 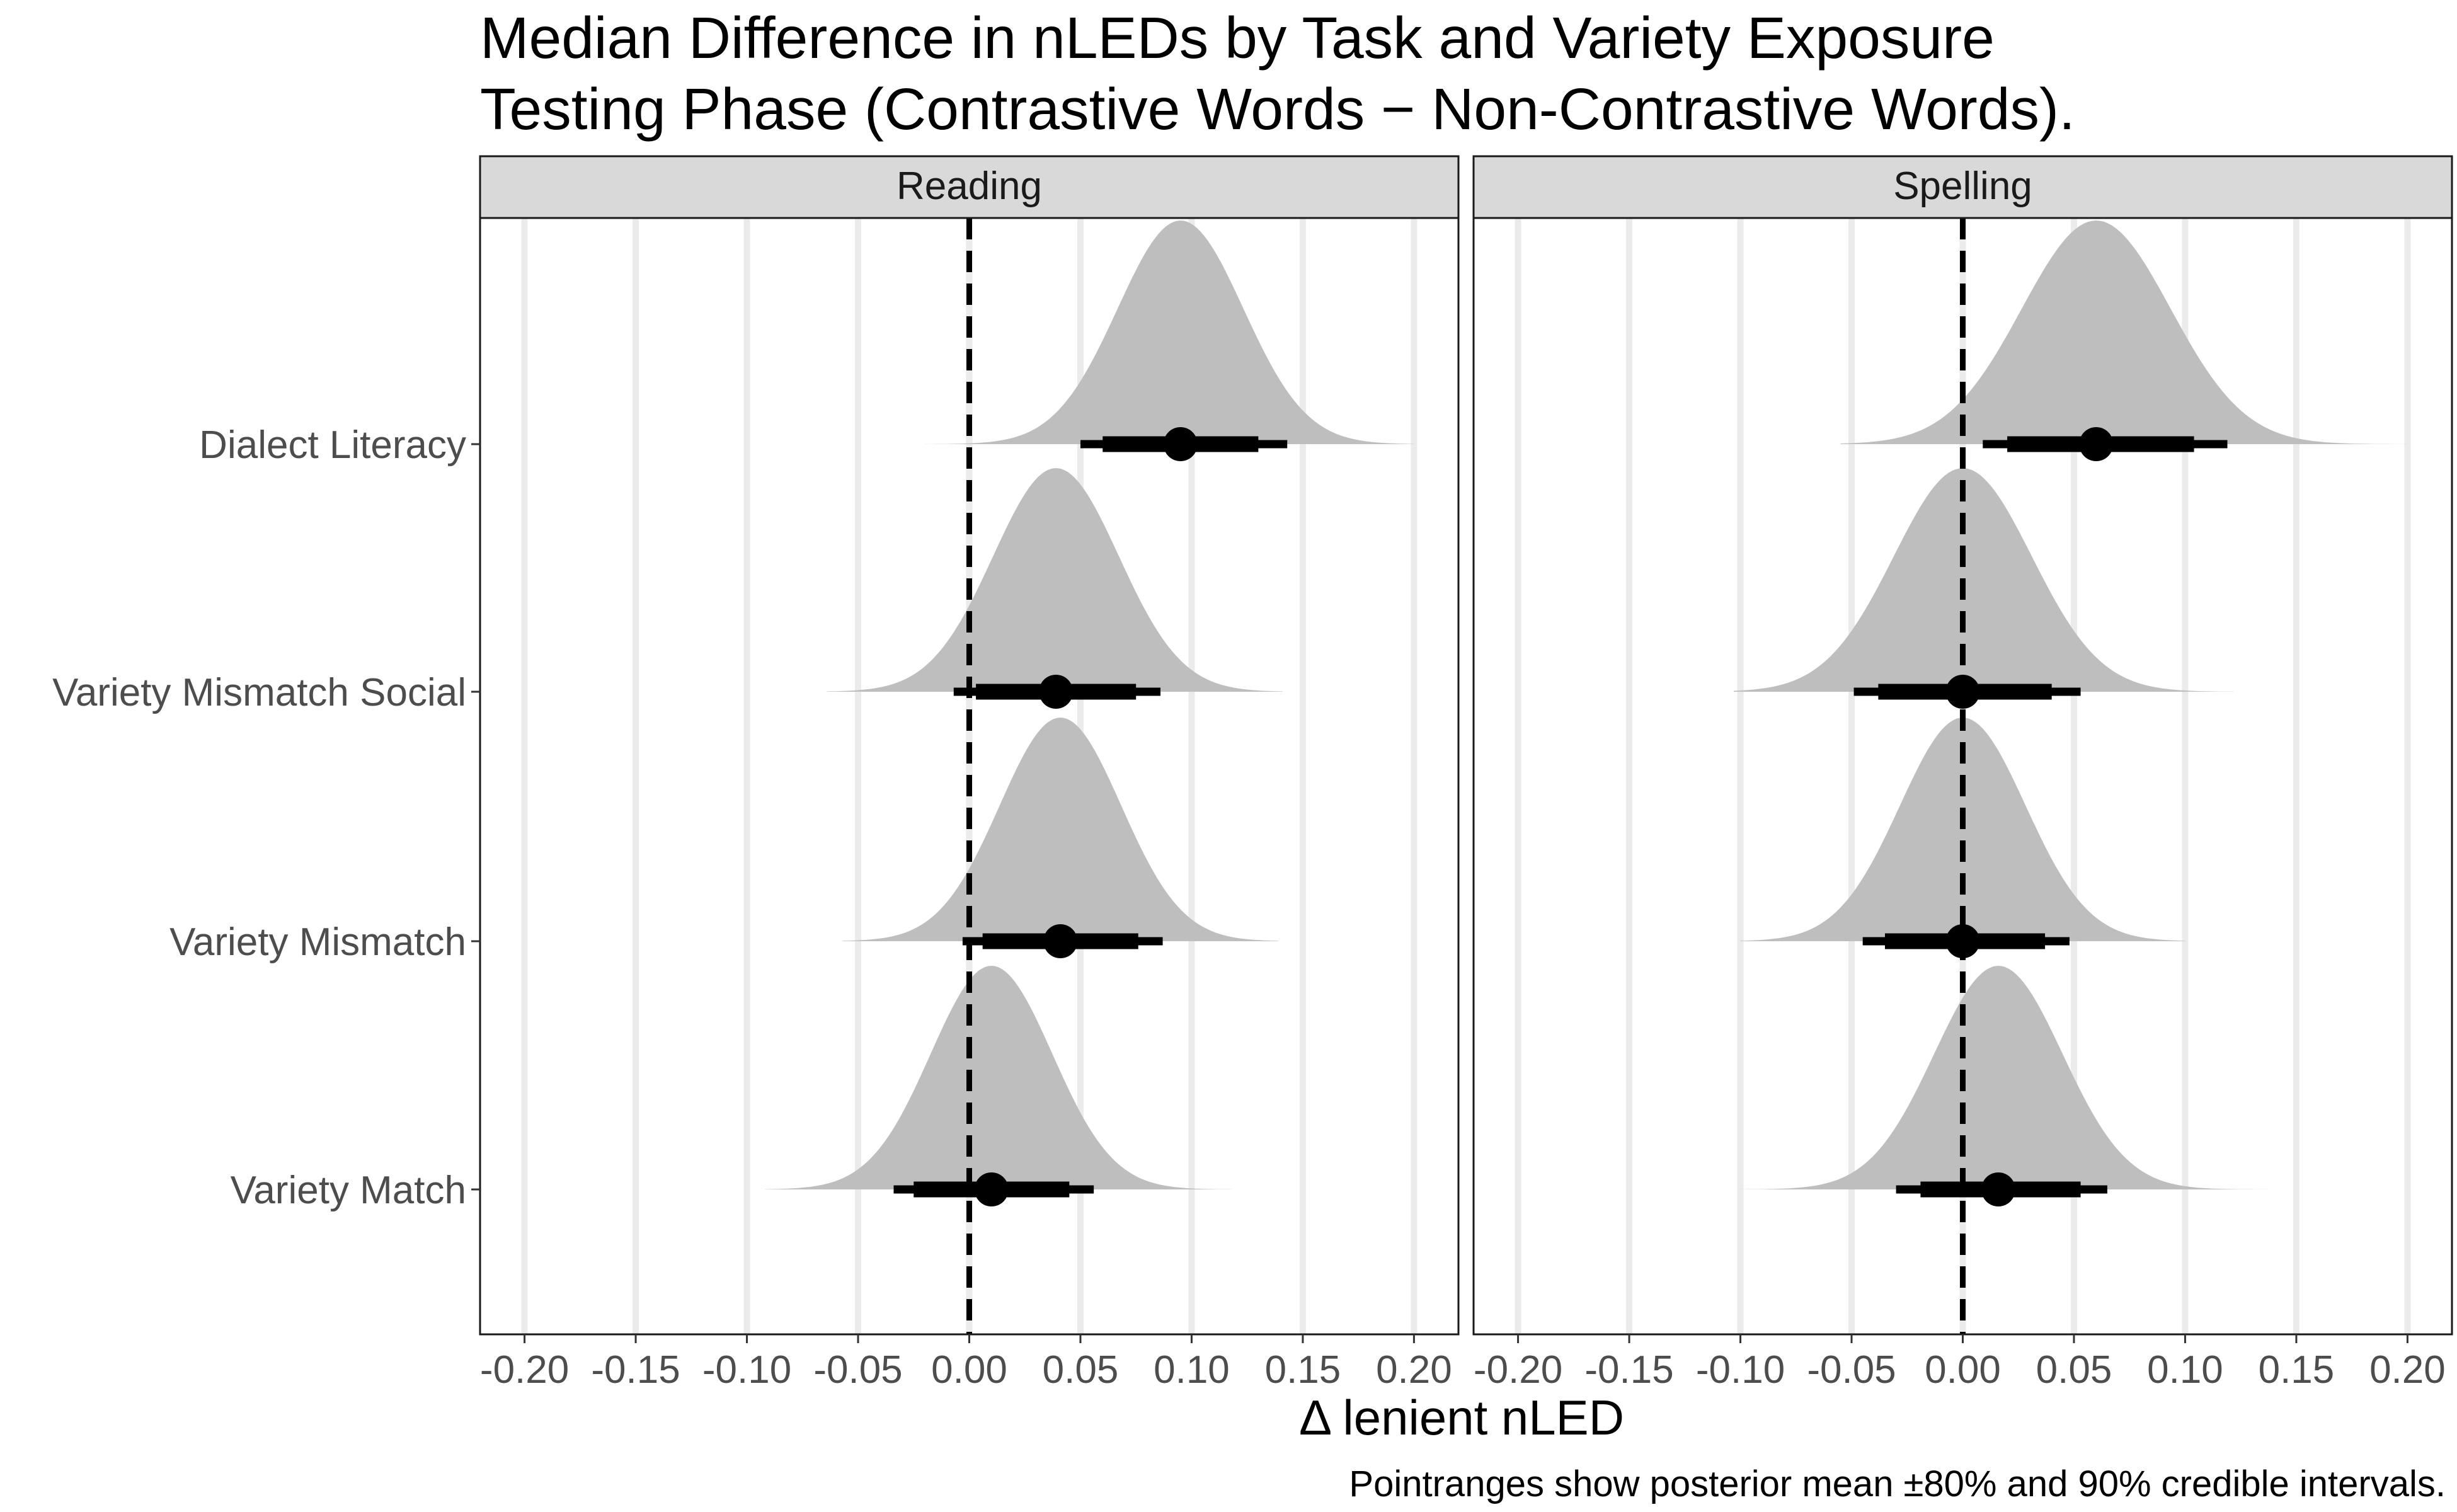 I want to click on panel-strip-reading, so click(x=969, y=187).